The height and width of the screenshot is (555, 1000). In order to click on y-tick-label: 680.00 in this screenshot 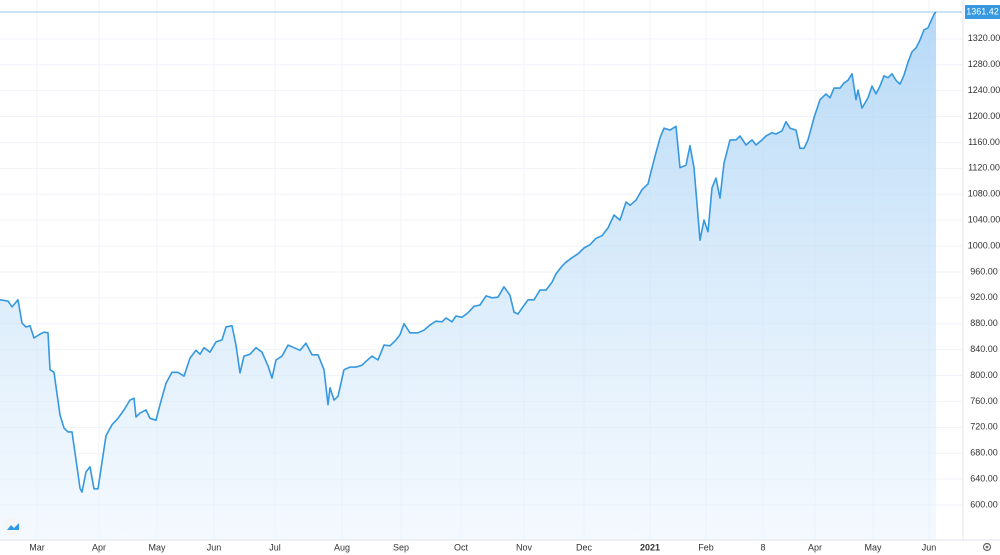, I will do `click(984, 453)`.